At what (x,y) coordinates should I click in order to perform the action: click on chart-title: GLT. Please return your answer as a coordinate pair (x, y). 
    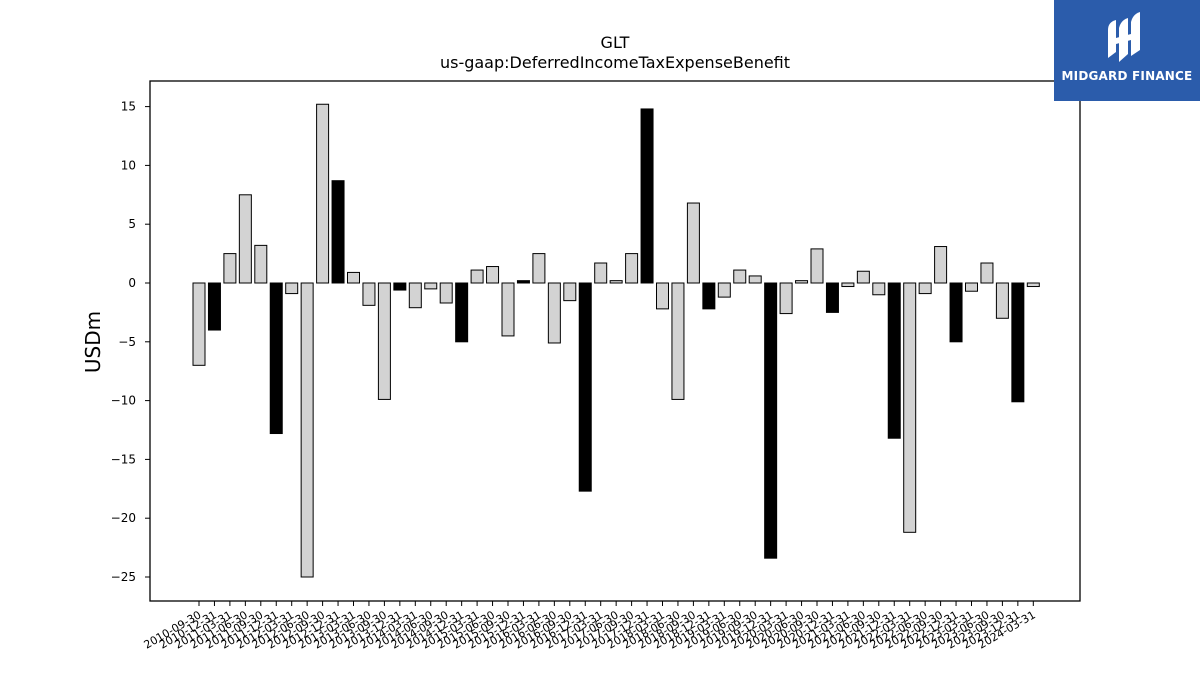
    Looking at the image, I should click on (615, 42).